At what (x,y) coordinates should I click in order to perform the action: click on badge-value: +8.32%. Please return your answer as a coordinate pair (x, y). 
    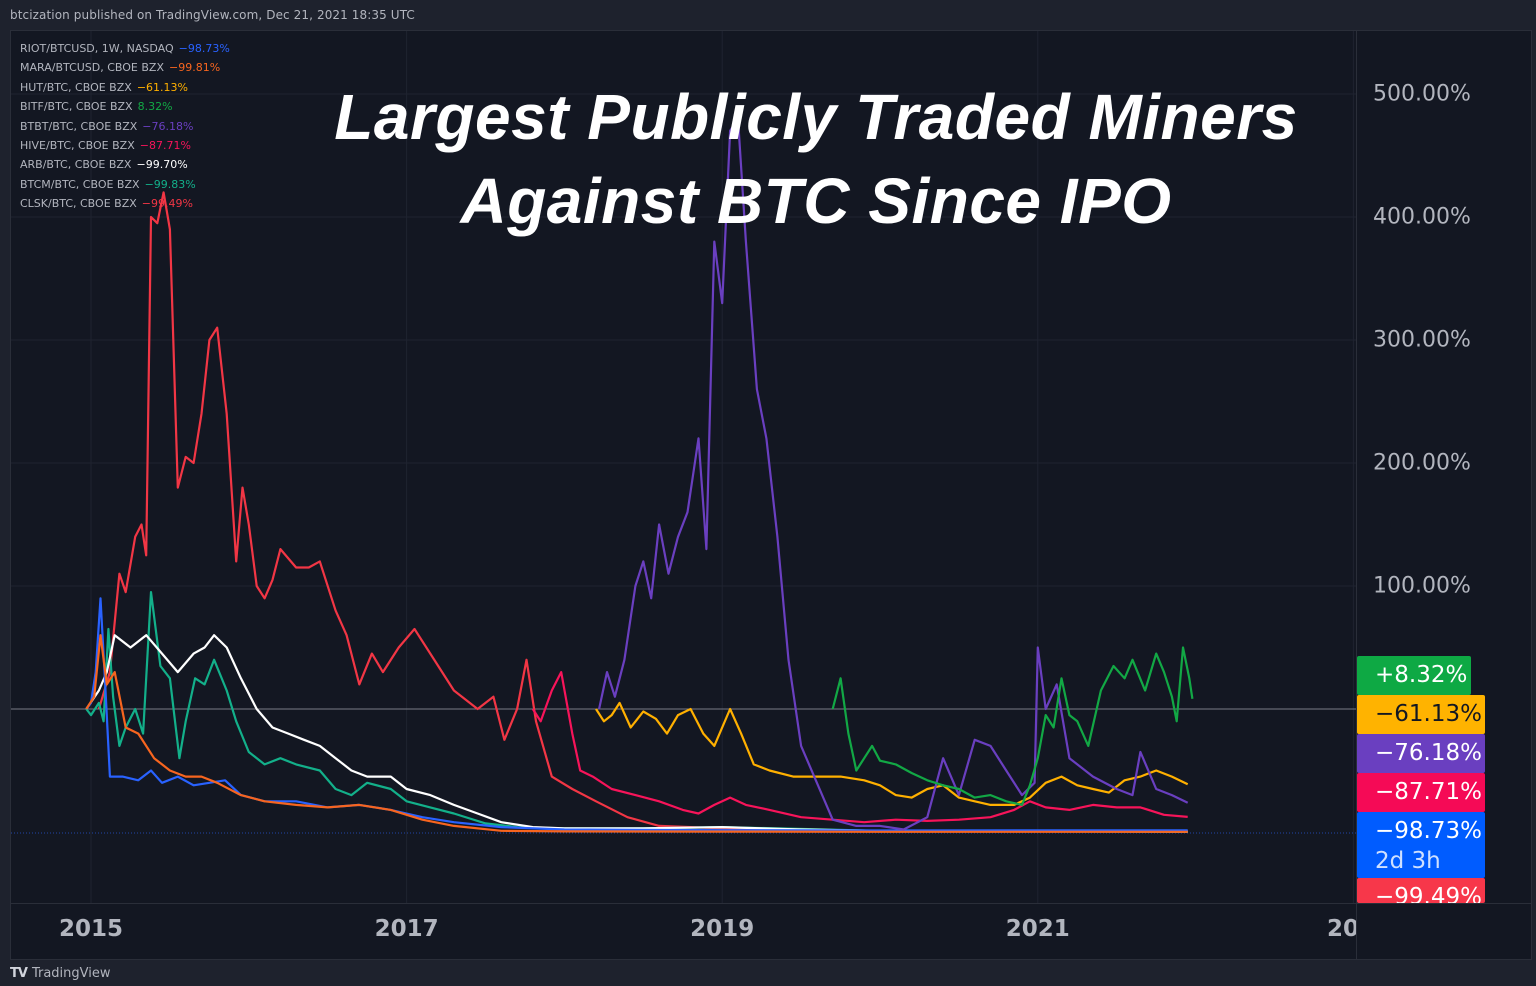
    Looking at the image, I should click on (1421, 675).